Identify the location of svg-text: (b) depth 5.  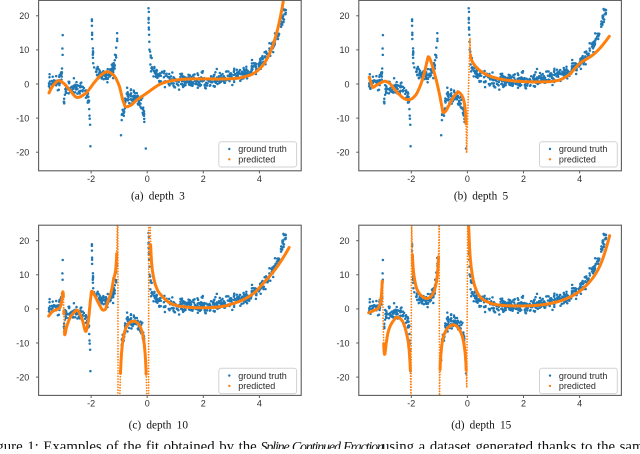
(481, 196).